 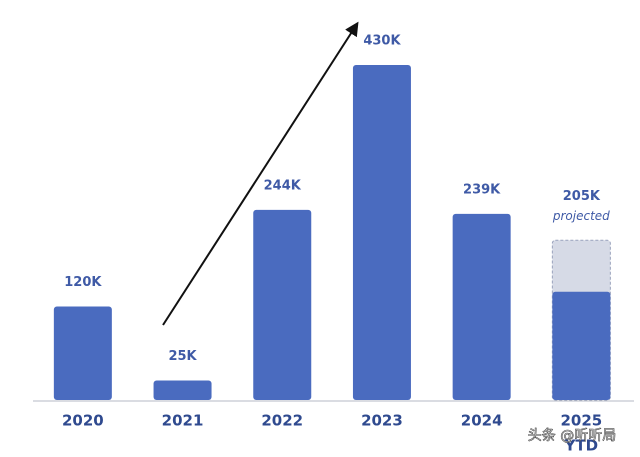 What do you see at coordinates (581, 216) in the screenshot?
I see `projected-note: projected` at bounding box center [581, 216].